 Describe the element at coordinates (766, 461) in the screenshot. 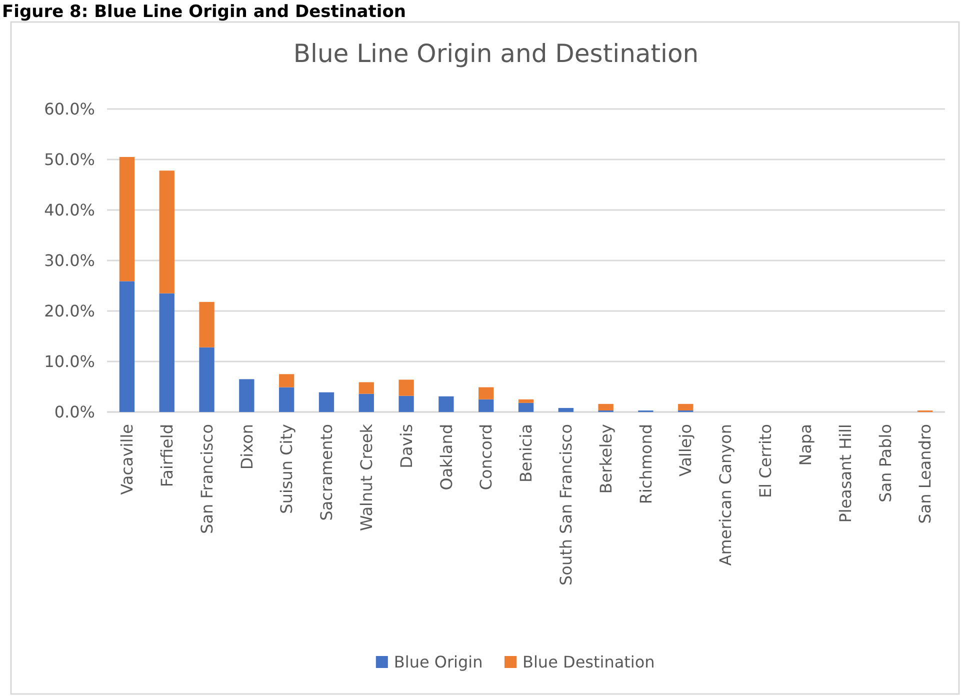

I see `x-tick-label: El Cerrito` at that location.